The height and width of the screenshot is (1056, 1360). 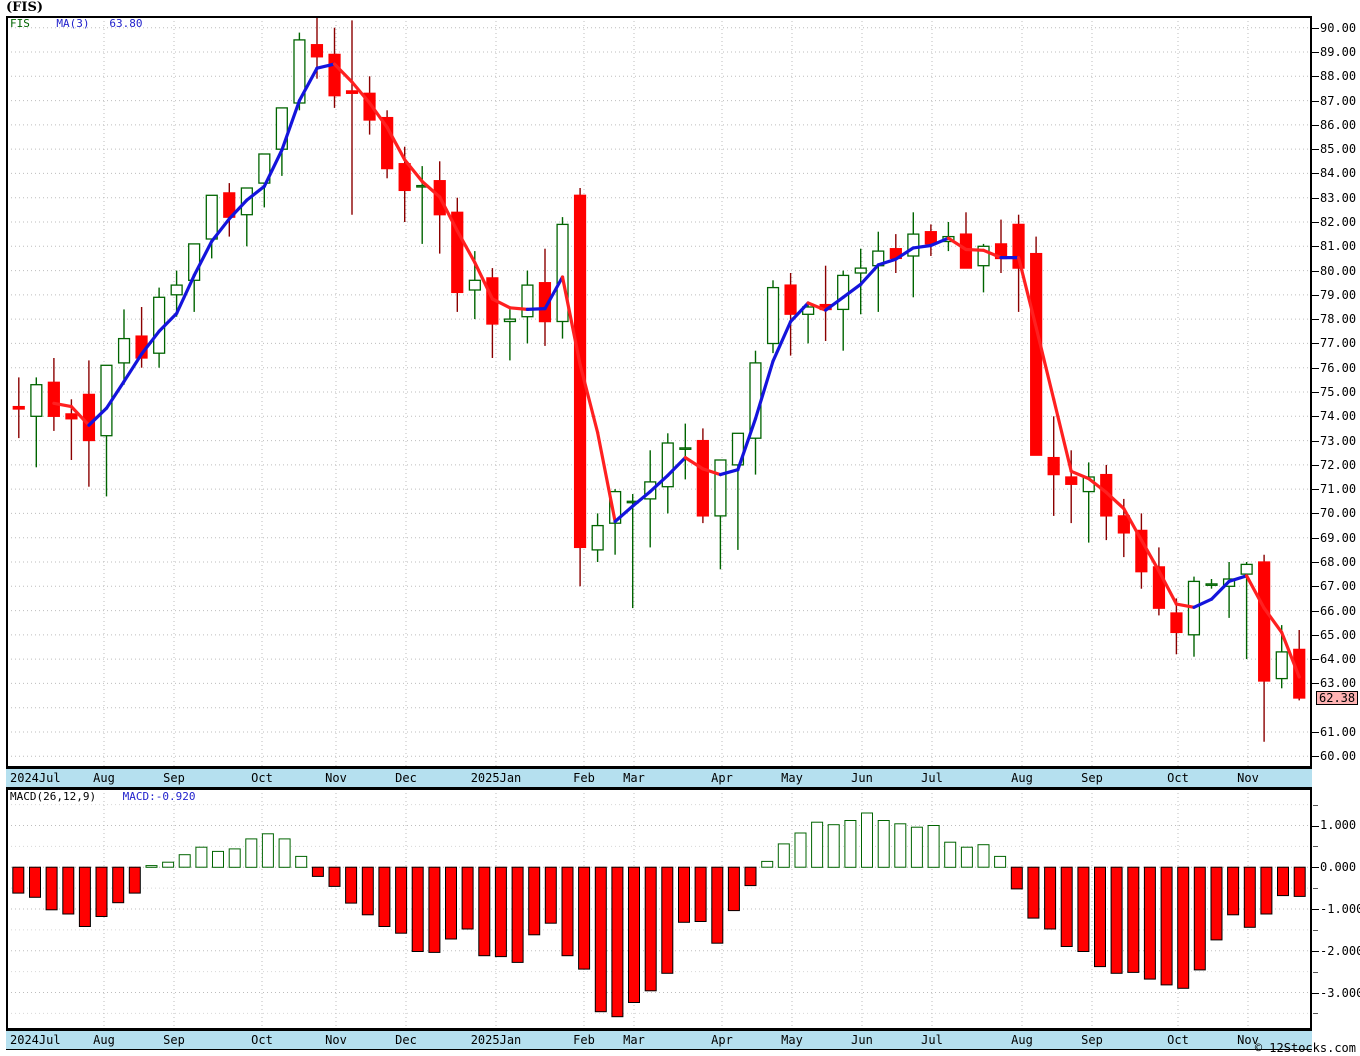 I want to click on date-axis-label: 2025Jan, so click(x=496, y=778).